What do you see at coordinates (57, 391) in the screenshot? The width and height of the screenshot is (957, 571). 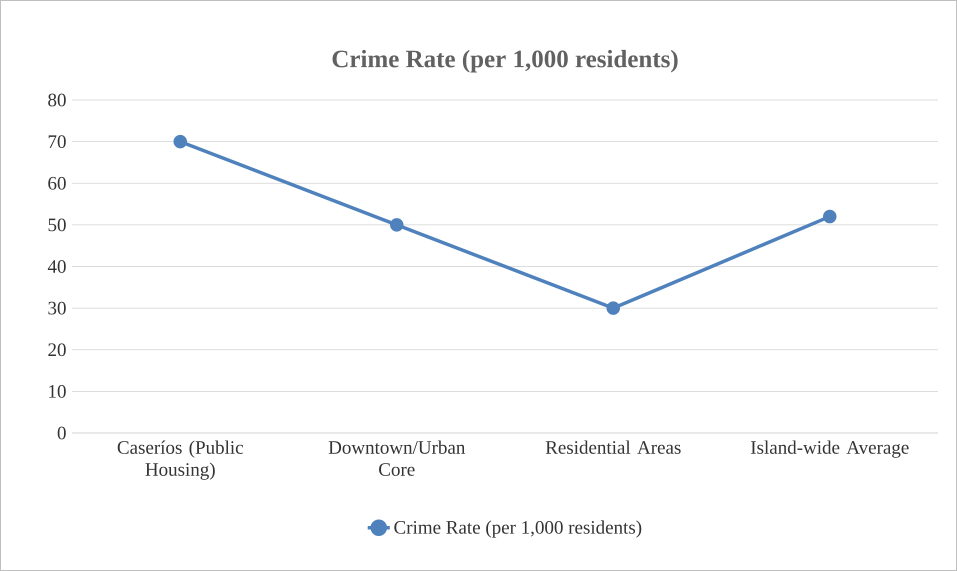 I see `y-tick-label: 10` at bounding box center [57, 391].